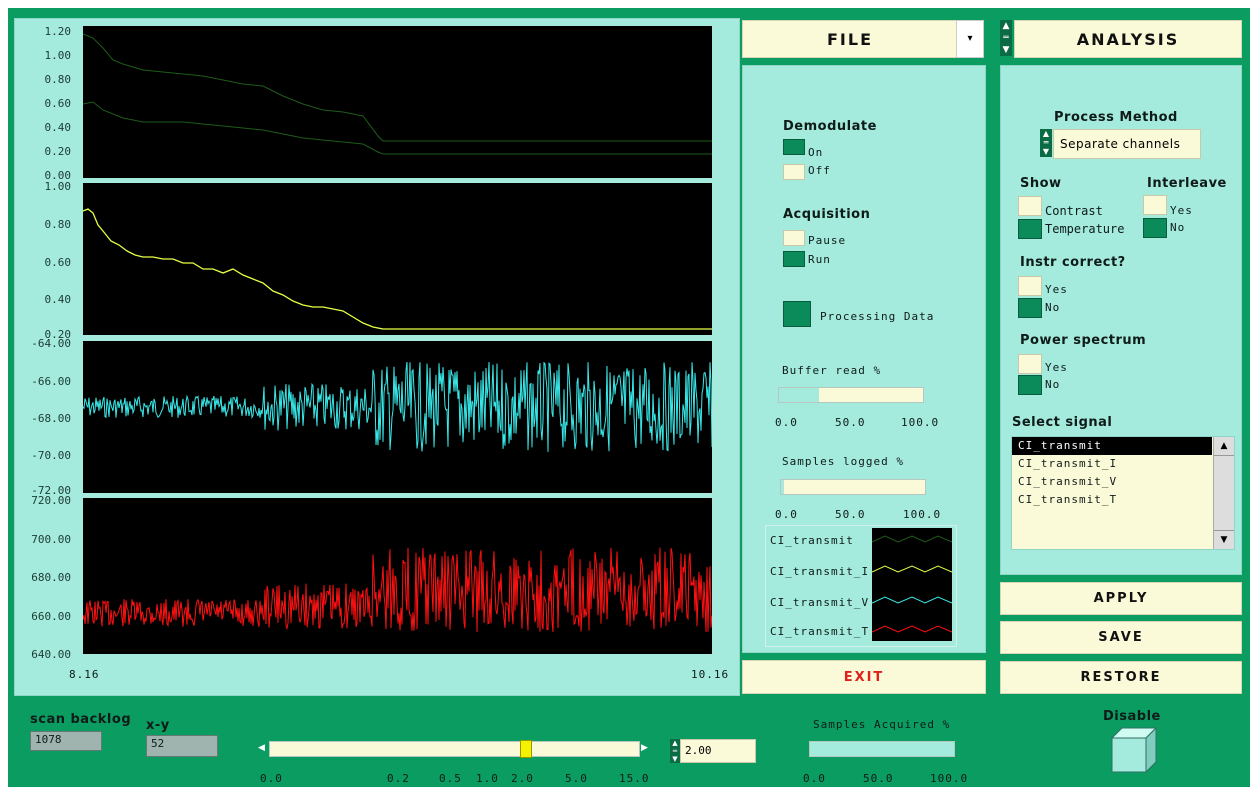 The width and height of the screenshot is (1250, 787). I want to click on process-method-spinner: ▲ ═ ▼, so click(1046, 143).